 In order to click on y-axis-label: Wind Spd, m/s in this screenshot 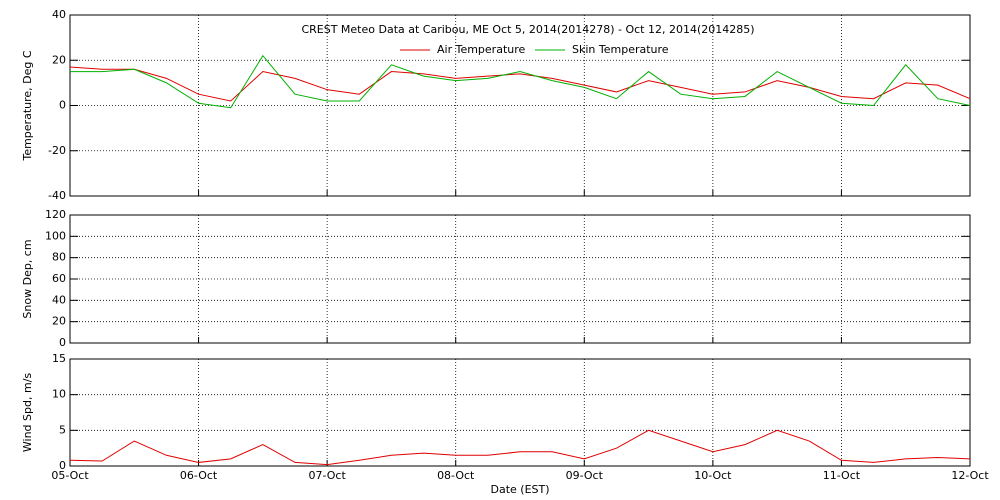, I will do `click(27, 413)`.